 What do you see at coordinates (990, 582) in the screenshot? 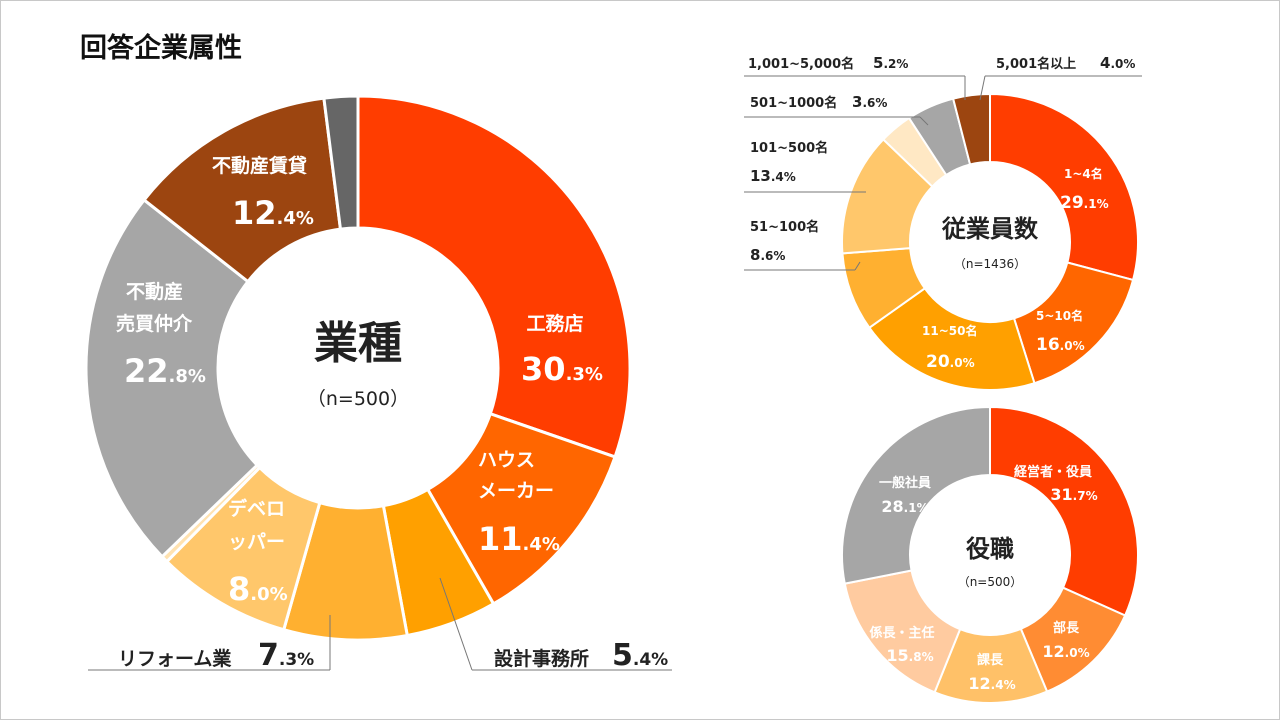
I see `position-center-sub: （n=500）` at bounding box center [990, 582].